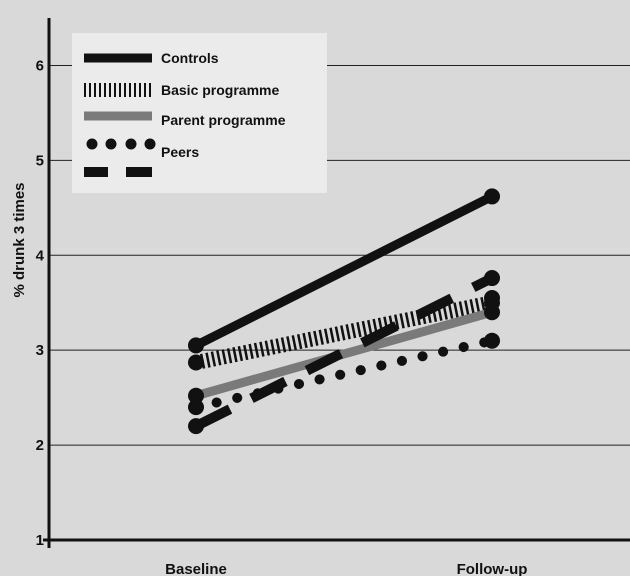  I want to click on legend-label: Basic programme, so click(220, 90).